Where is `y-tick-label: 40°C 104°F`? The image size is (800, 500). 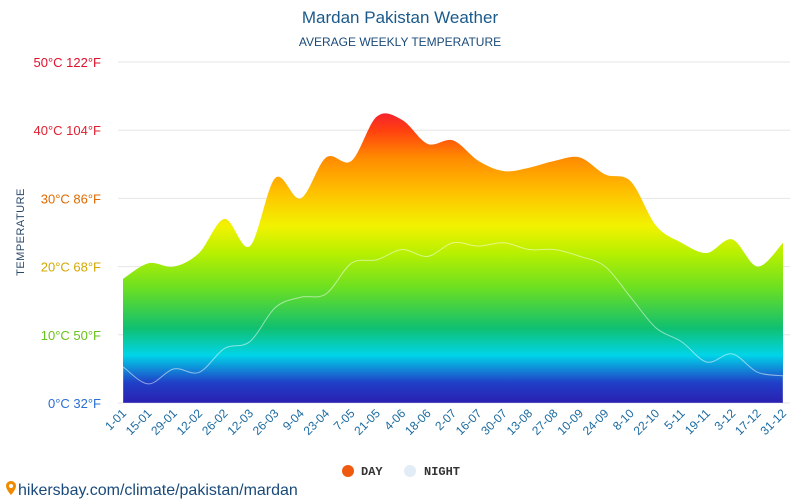
y-tick-label: 40°C 104°F is located at coordinates (68, 130).